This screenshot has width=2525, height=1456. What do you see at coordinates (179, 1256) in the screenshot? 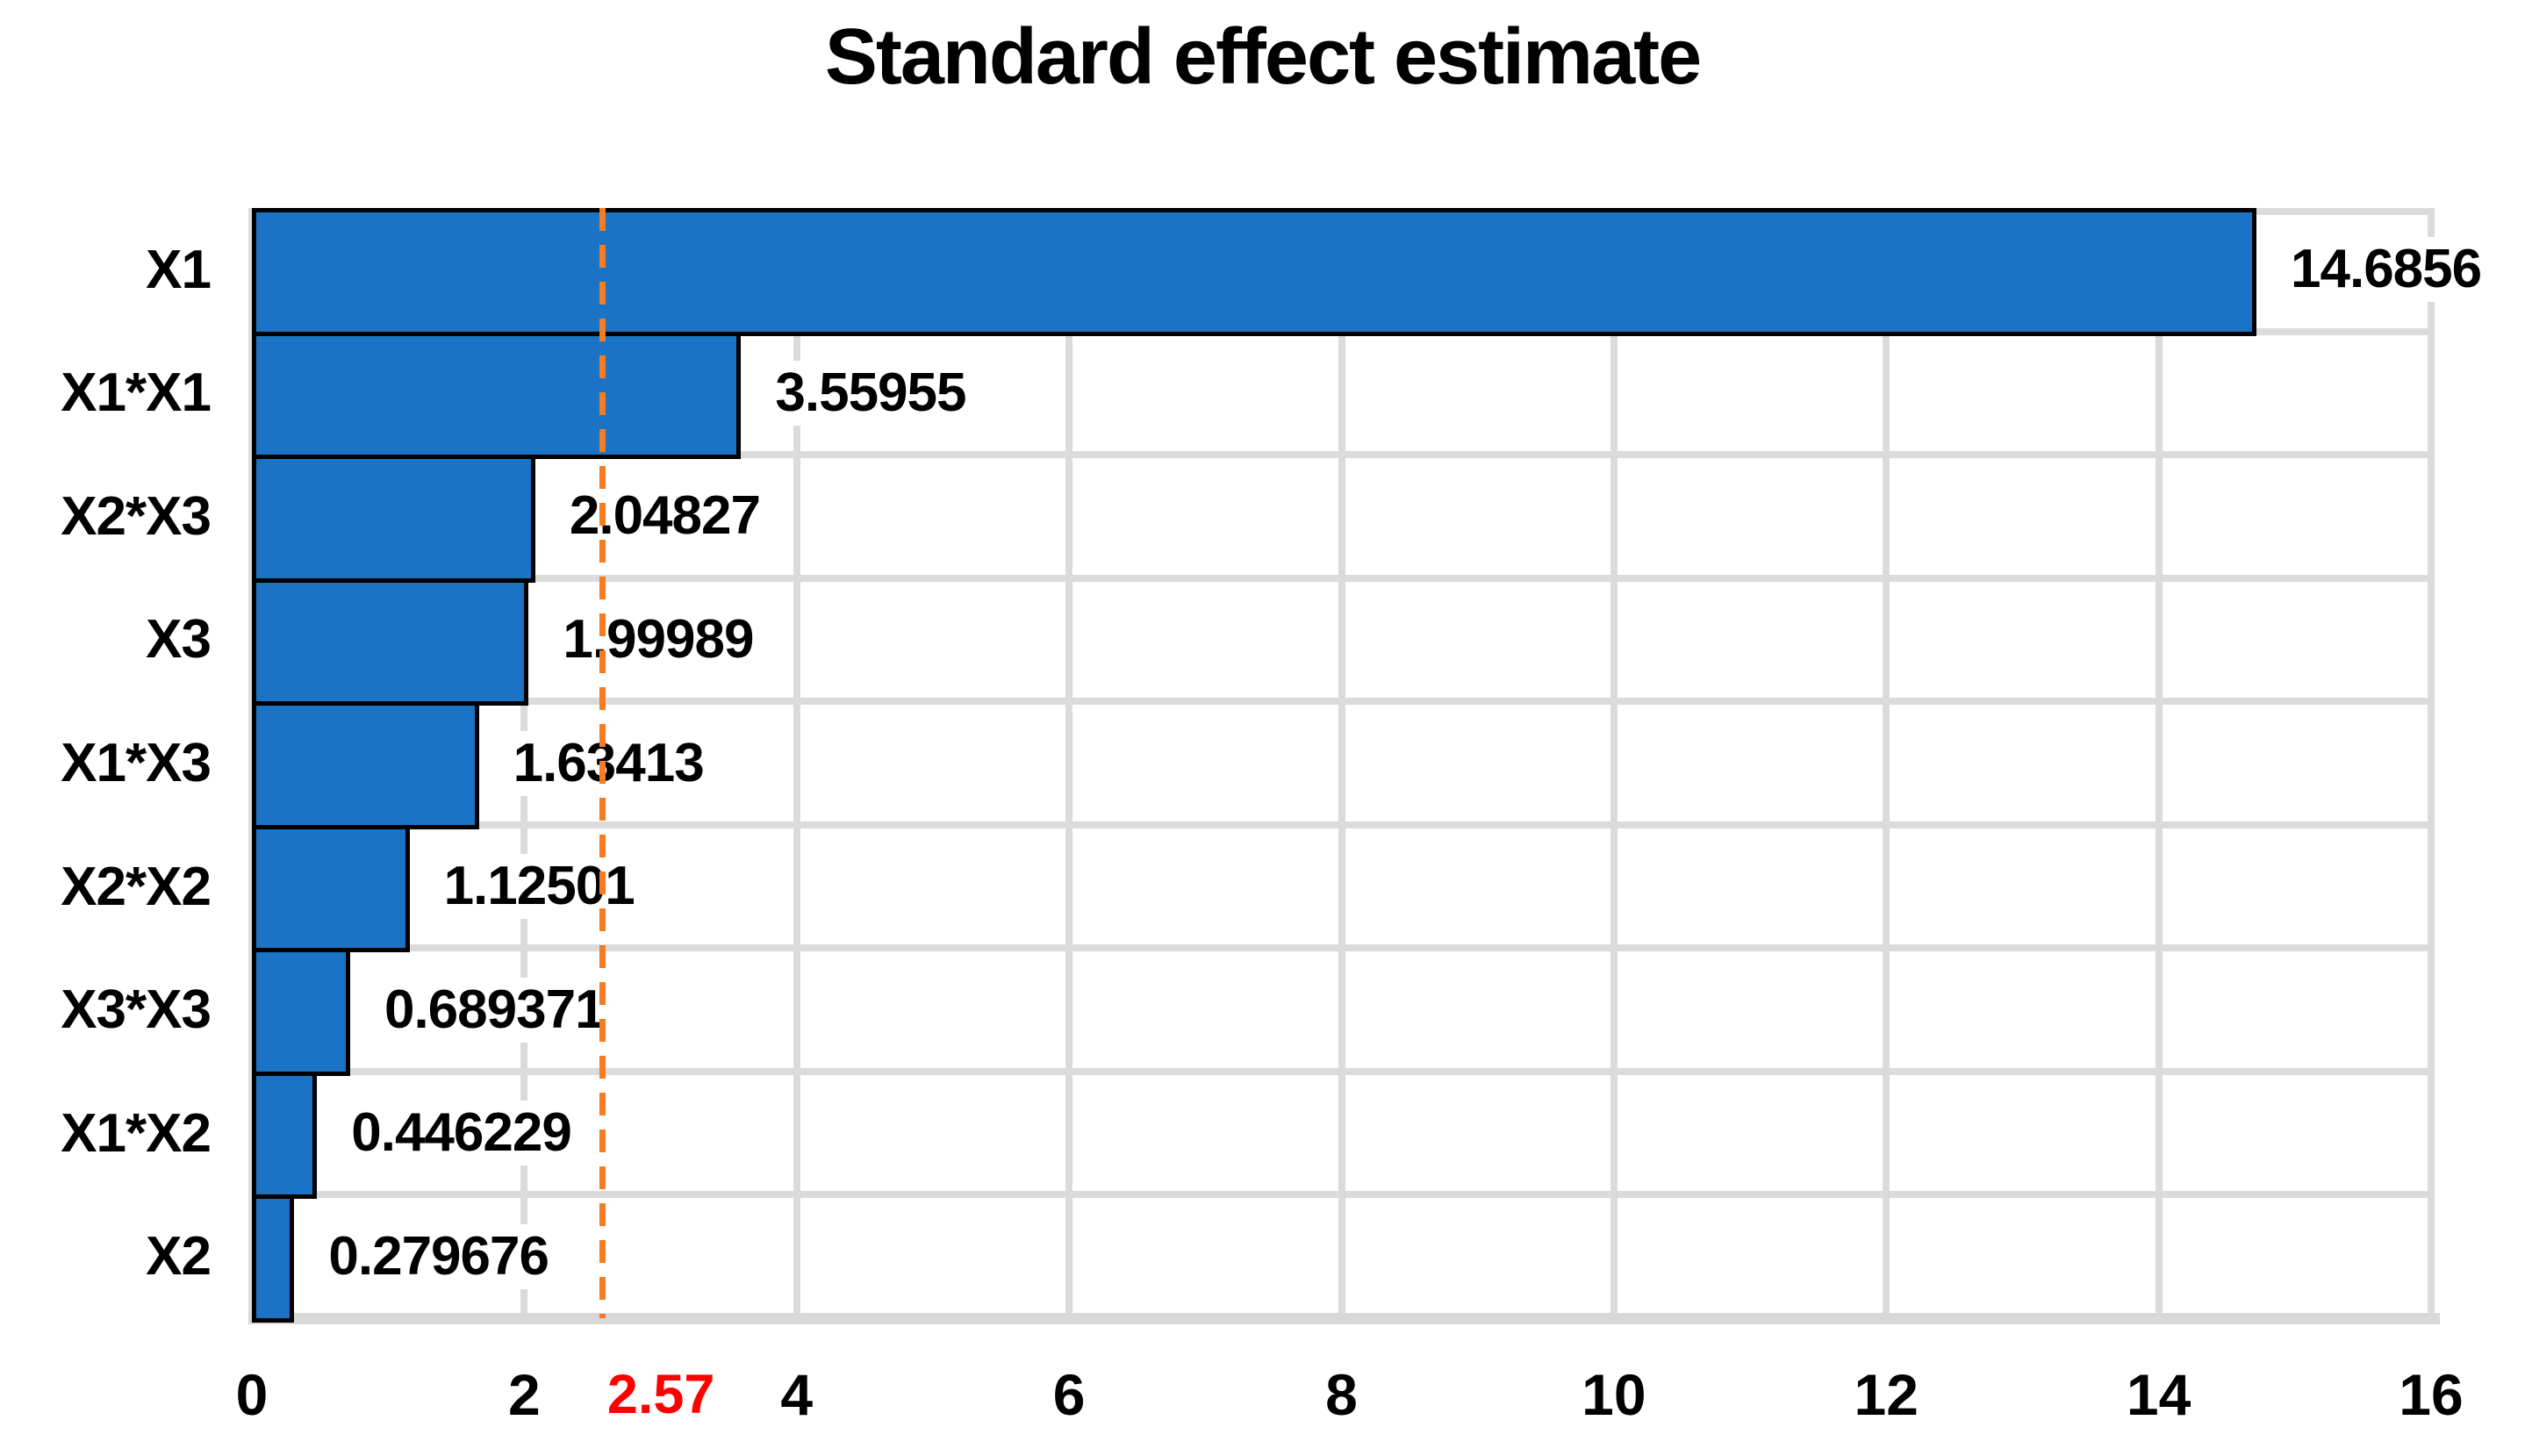
I see `category-label: X2` at bounding box center [179, 1256].